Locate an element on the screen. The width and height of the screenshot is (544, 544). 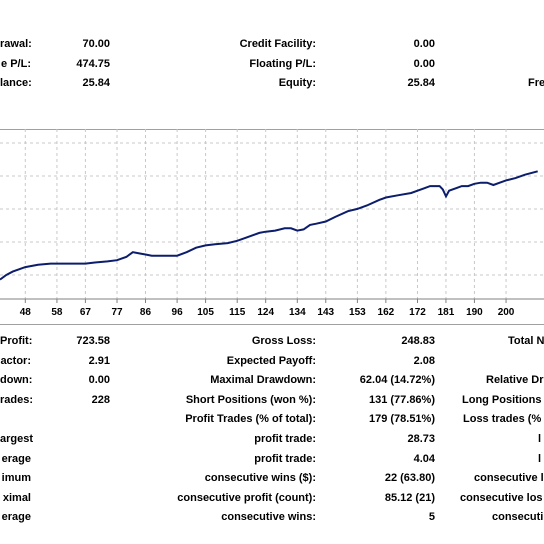
label-col1: rades: is located at coordinates (17, 399).